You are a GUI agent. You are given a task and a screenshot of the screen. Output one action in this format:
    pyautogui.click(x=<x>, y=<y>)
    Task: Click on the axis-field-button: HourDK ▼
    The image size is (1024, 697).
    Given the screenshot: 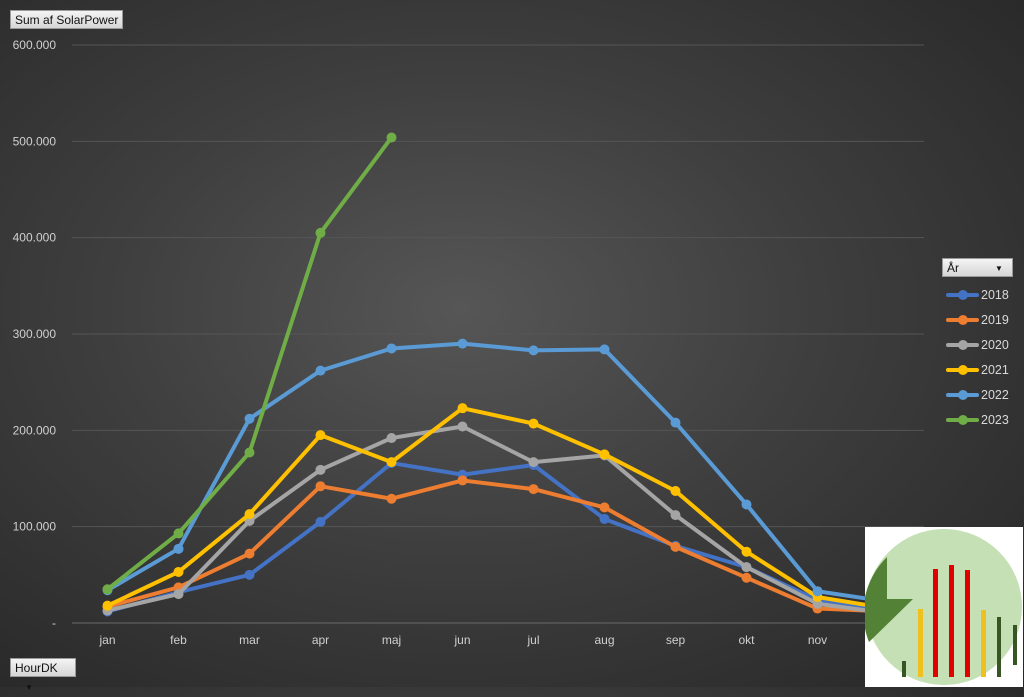 What is the action you would take?
    pyautogui.click(x=43, y=675)
    